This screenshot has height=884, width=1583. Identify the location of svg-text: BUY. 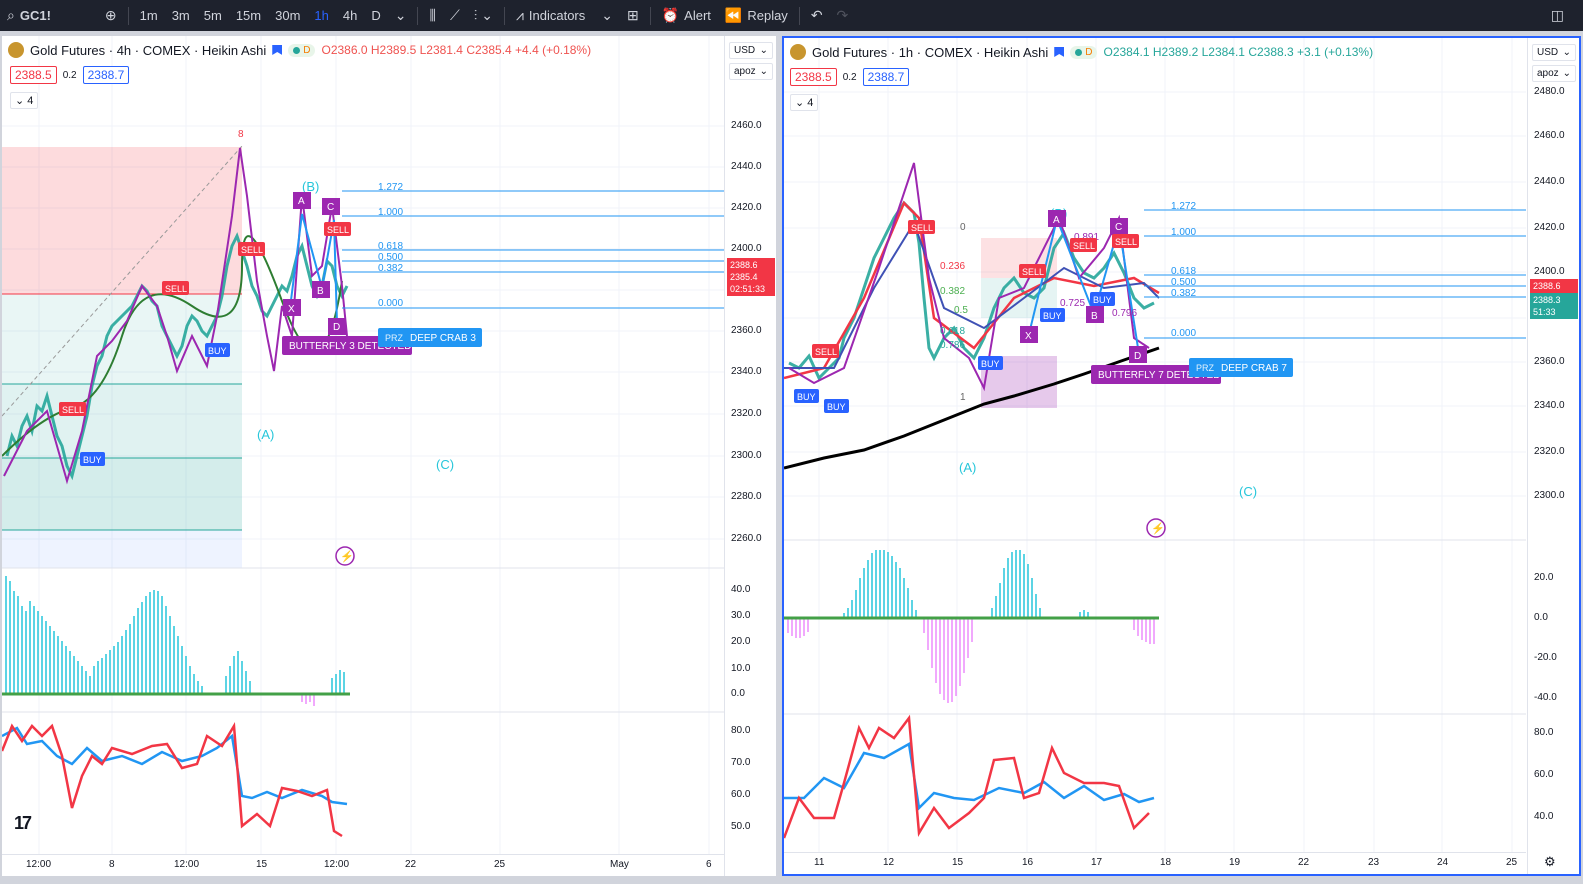
(1052, 316).